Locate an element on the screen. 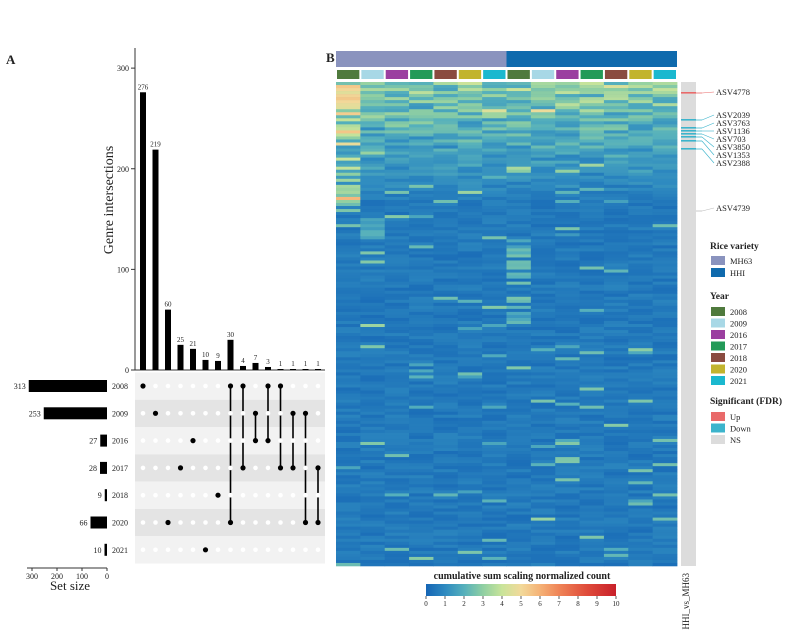  matrix-dot-filled is located at coordinates (155, 413).